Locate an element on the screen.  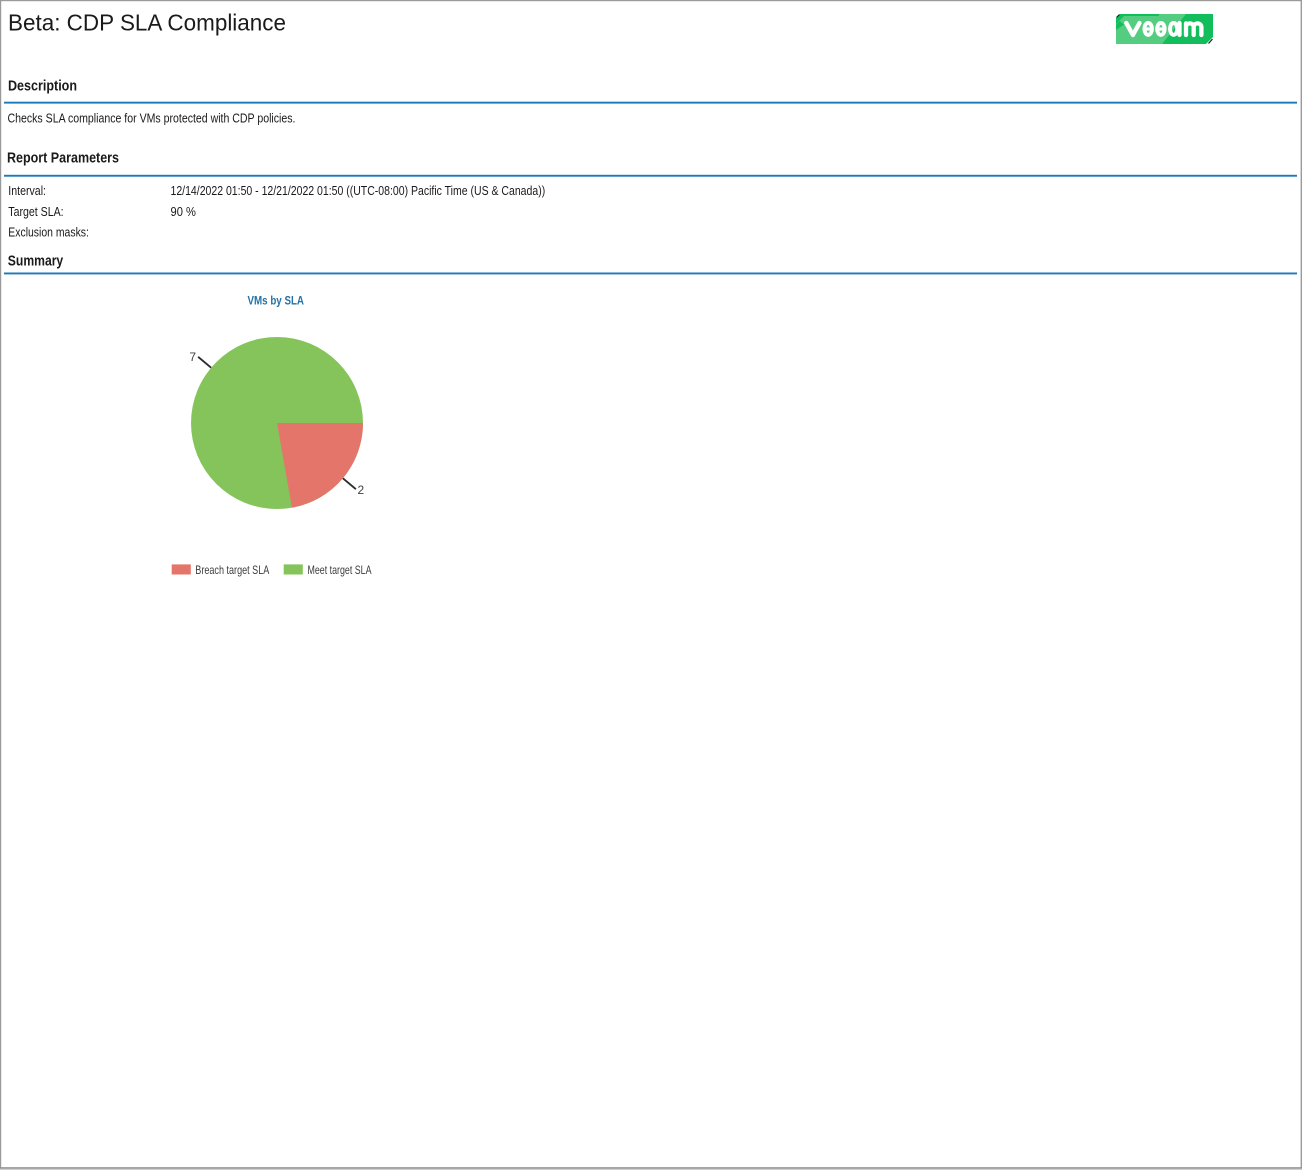
svg-text: Target SLA: is located at coordinates (35, 211).